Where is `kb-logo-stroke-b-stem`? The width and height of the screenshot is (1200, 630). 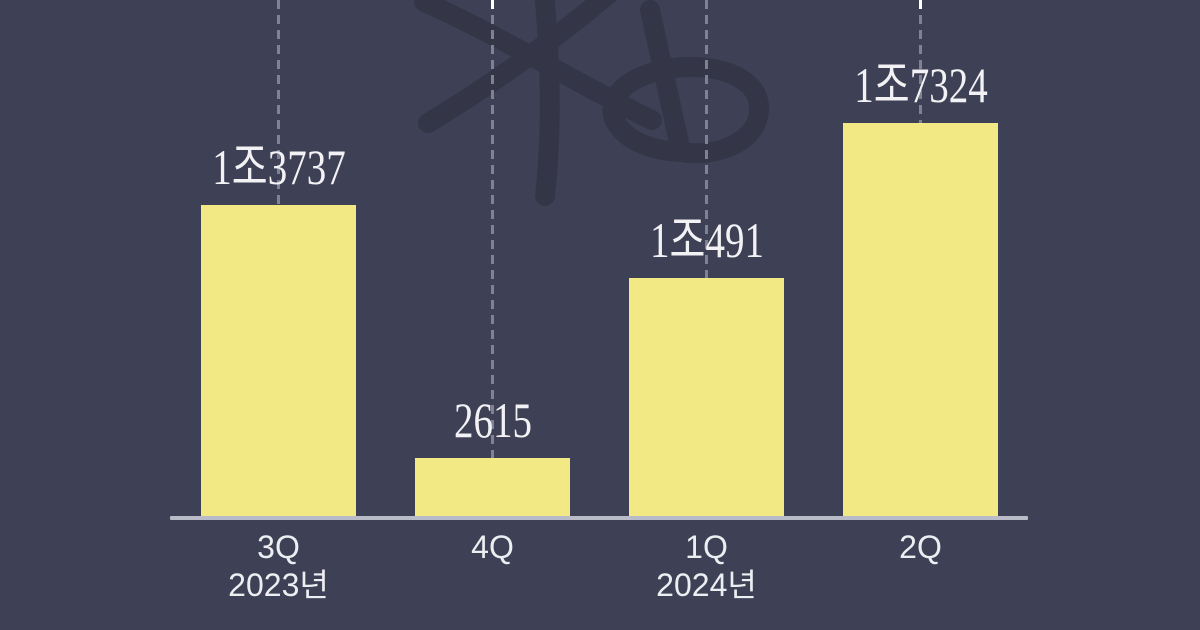
kb-logo-stroke-b-stem is located at coordinates (665, 81).